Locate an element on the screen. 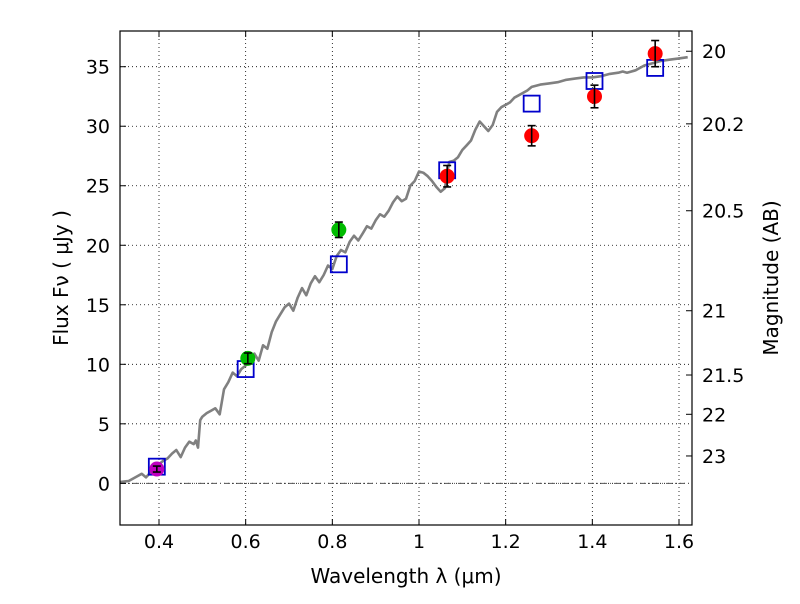 Image resolution: width=800 pixels, height=604 pixels. x-tick-label: 1.4 is located at coordinates (592, 542).